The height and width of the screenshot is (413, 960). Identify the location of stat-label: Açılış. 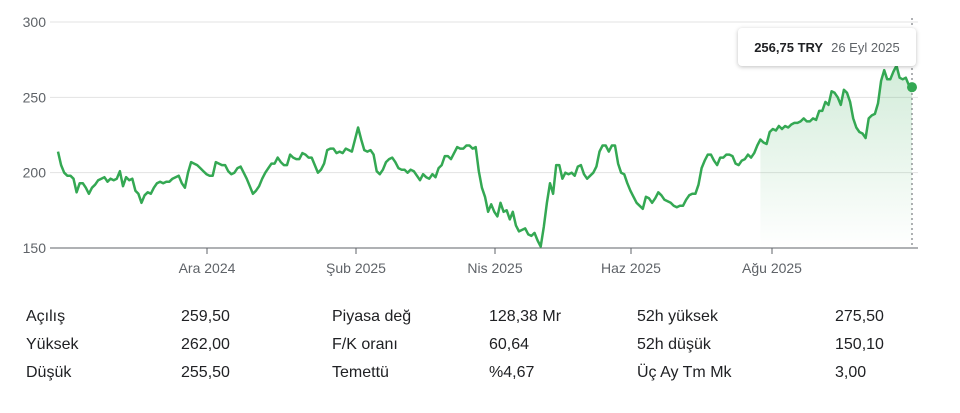
(46, 316).